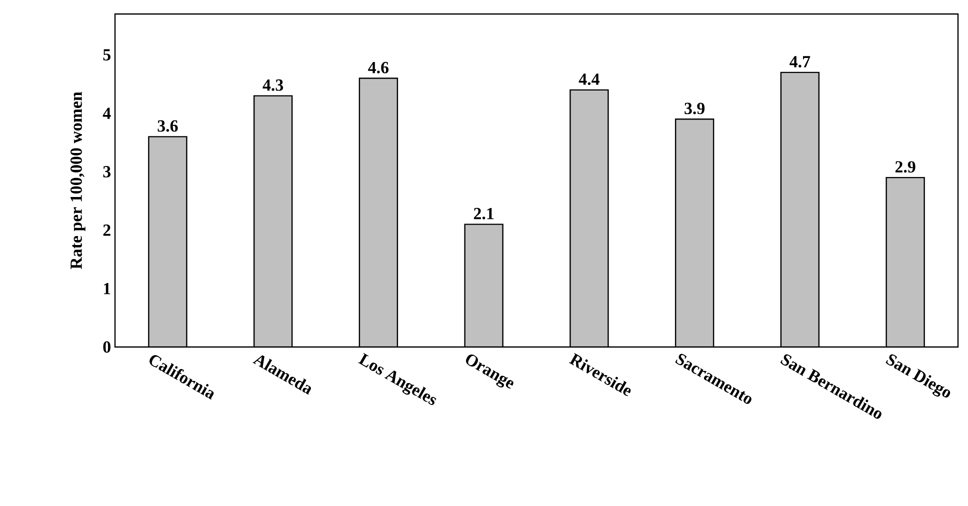 Image resolution: width=968 pixels, height=506 pixels. Describe the element at coordinates (378, 68) in the screenshot. I see `data-label: 4.6` at that location.